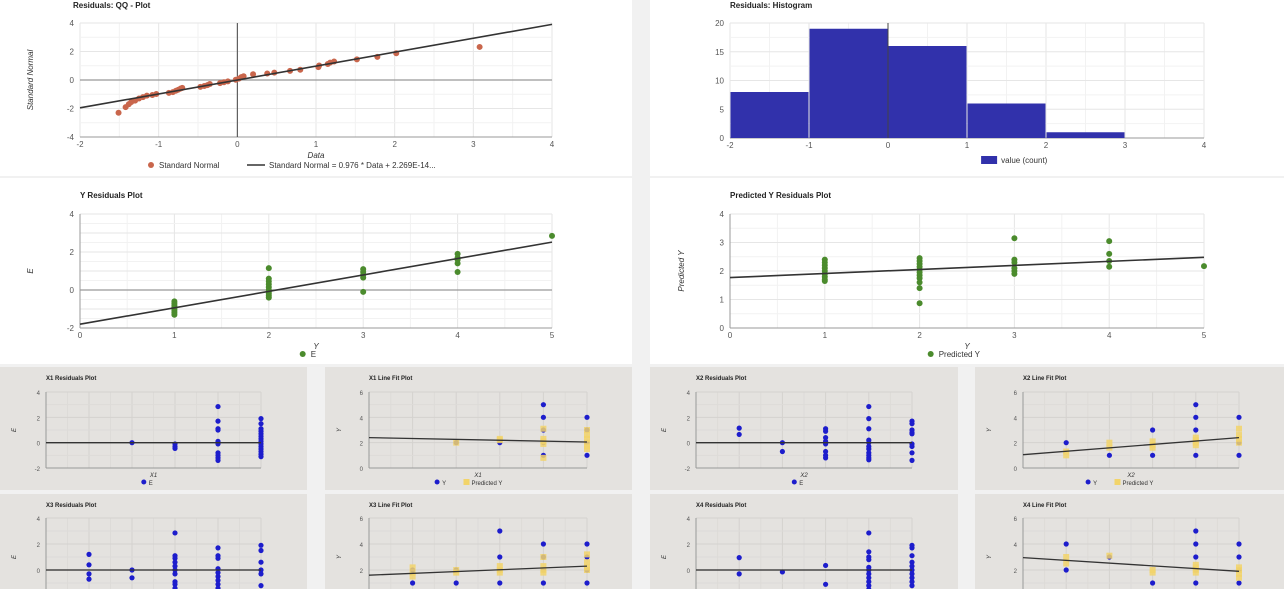 The image size is (1284, 589). What do you see at coordinates (967, 346) in the screenshot?
I see `x-axis-label: Y` at bounding box center [967, 346].